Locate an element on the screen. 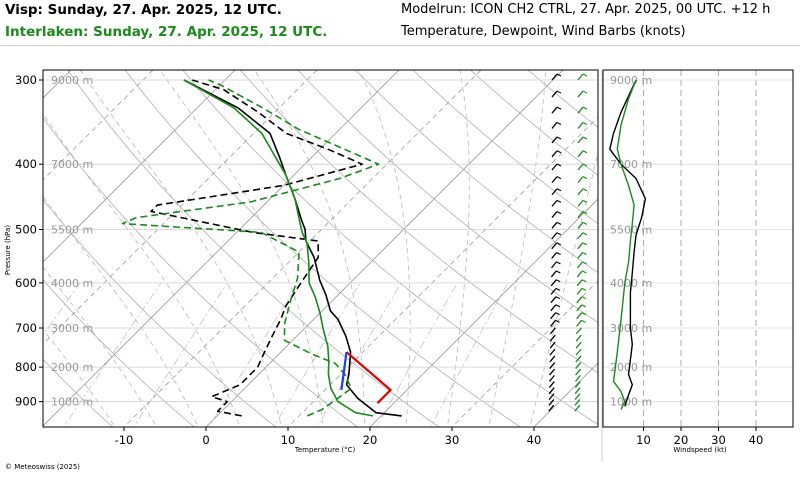 This screenshot has height=480, width=800. y-tick-label: 800 is located at coordinates (26, 367).